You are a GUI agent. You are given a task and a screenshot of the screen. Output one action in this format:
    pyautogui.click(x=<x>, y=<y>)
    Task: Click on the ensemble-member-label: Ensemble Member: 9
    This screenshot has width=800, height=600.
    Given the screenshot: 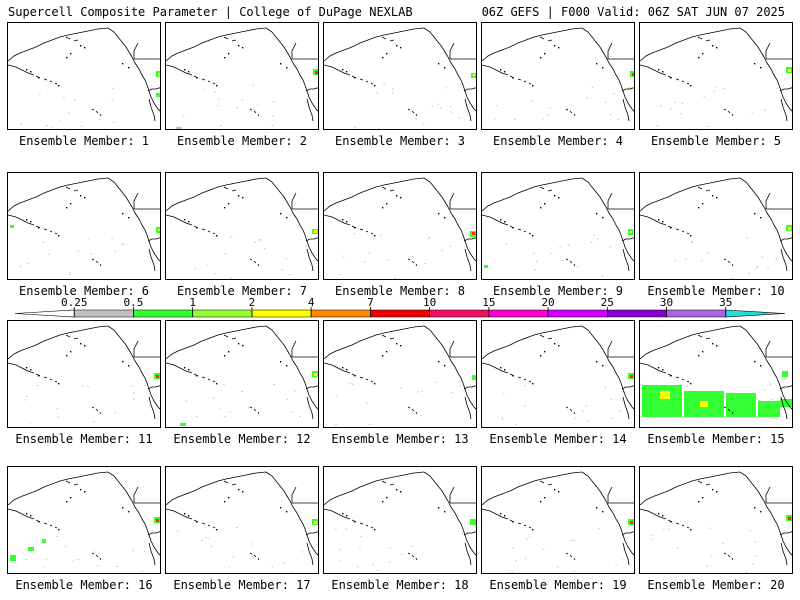 What is the action you would take?
    pyautogui.click(x=558, y=291)
    